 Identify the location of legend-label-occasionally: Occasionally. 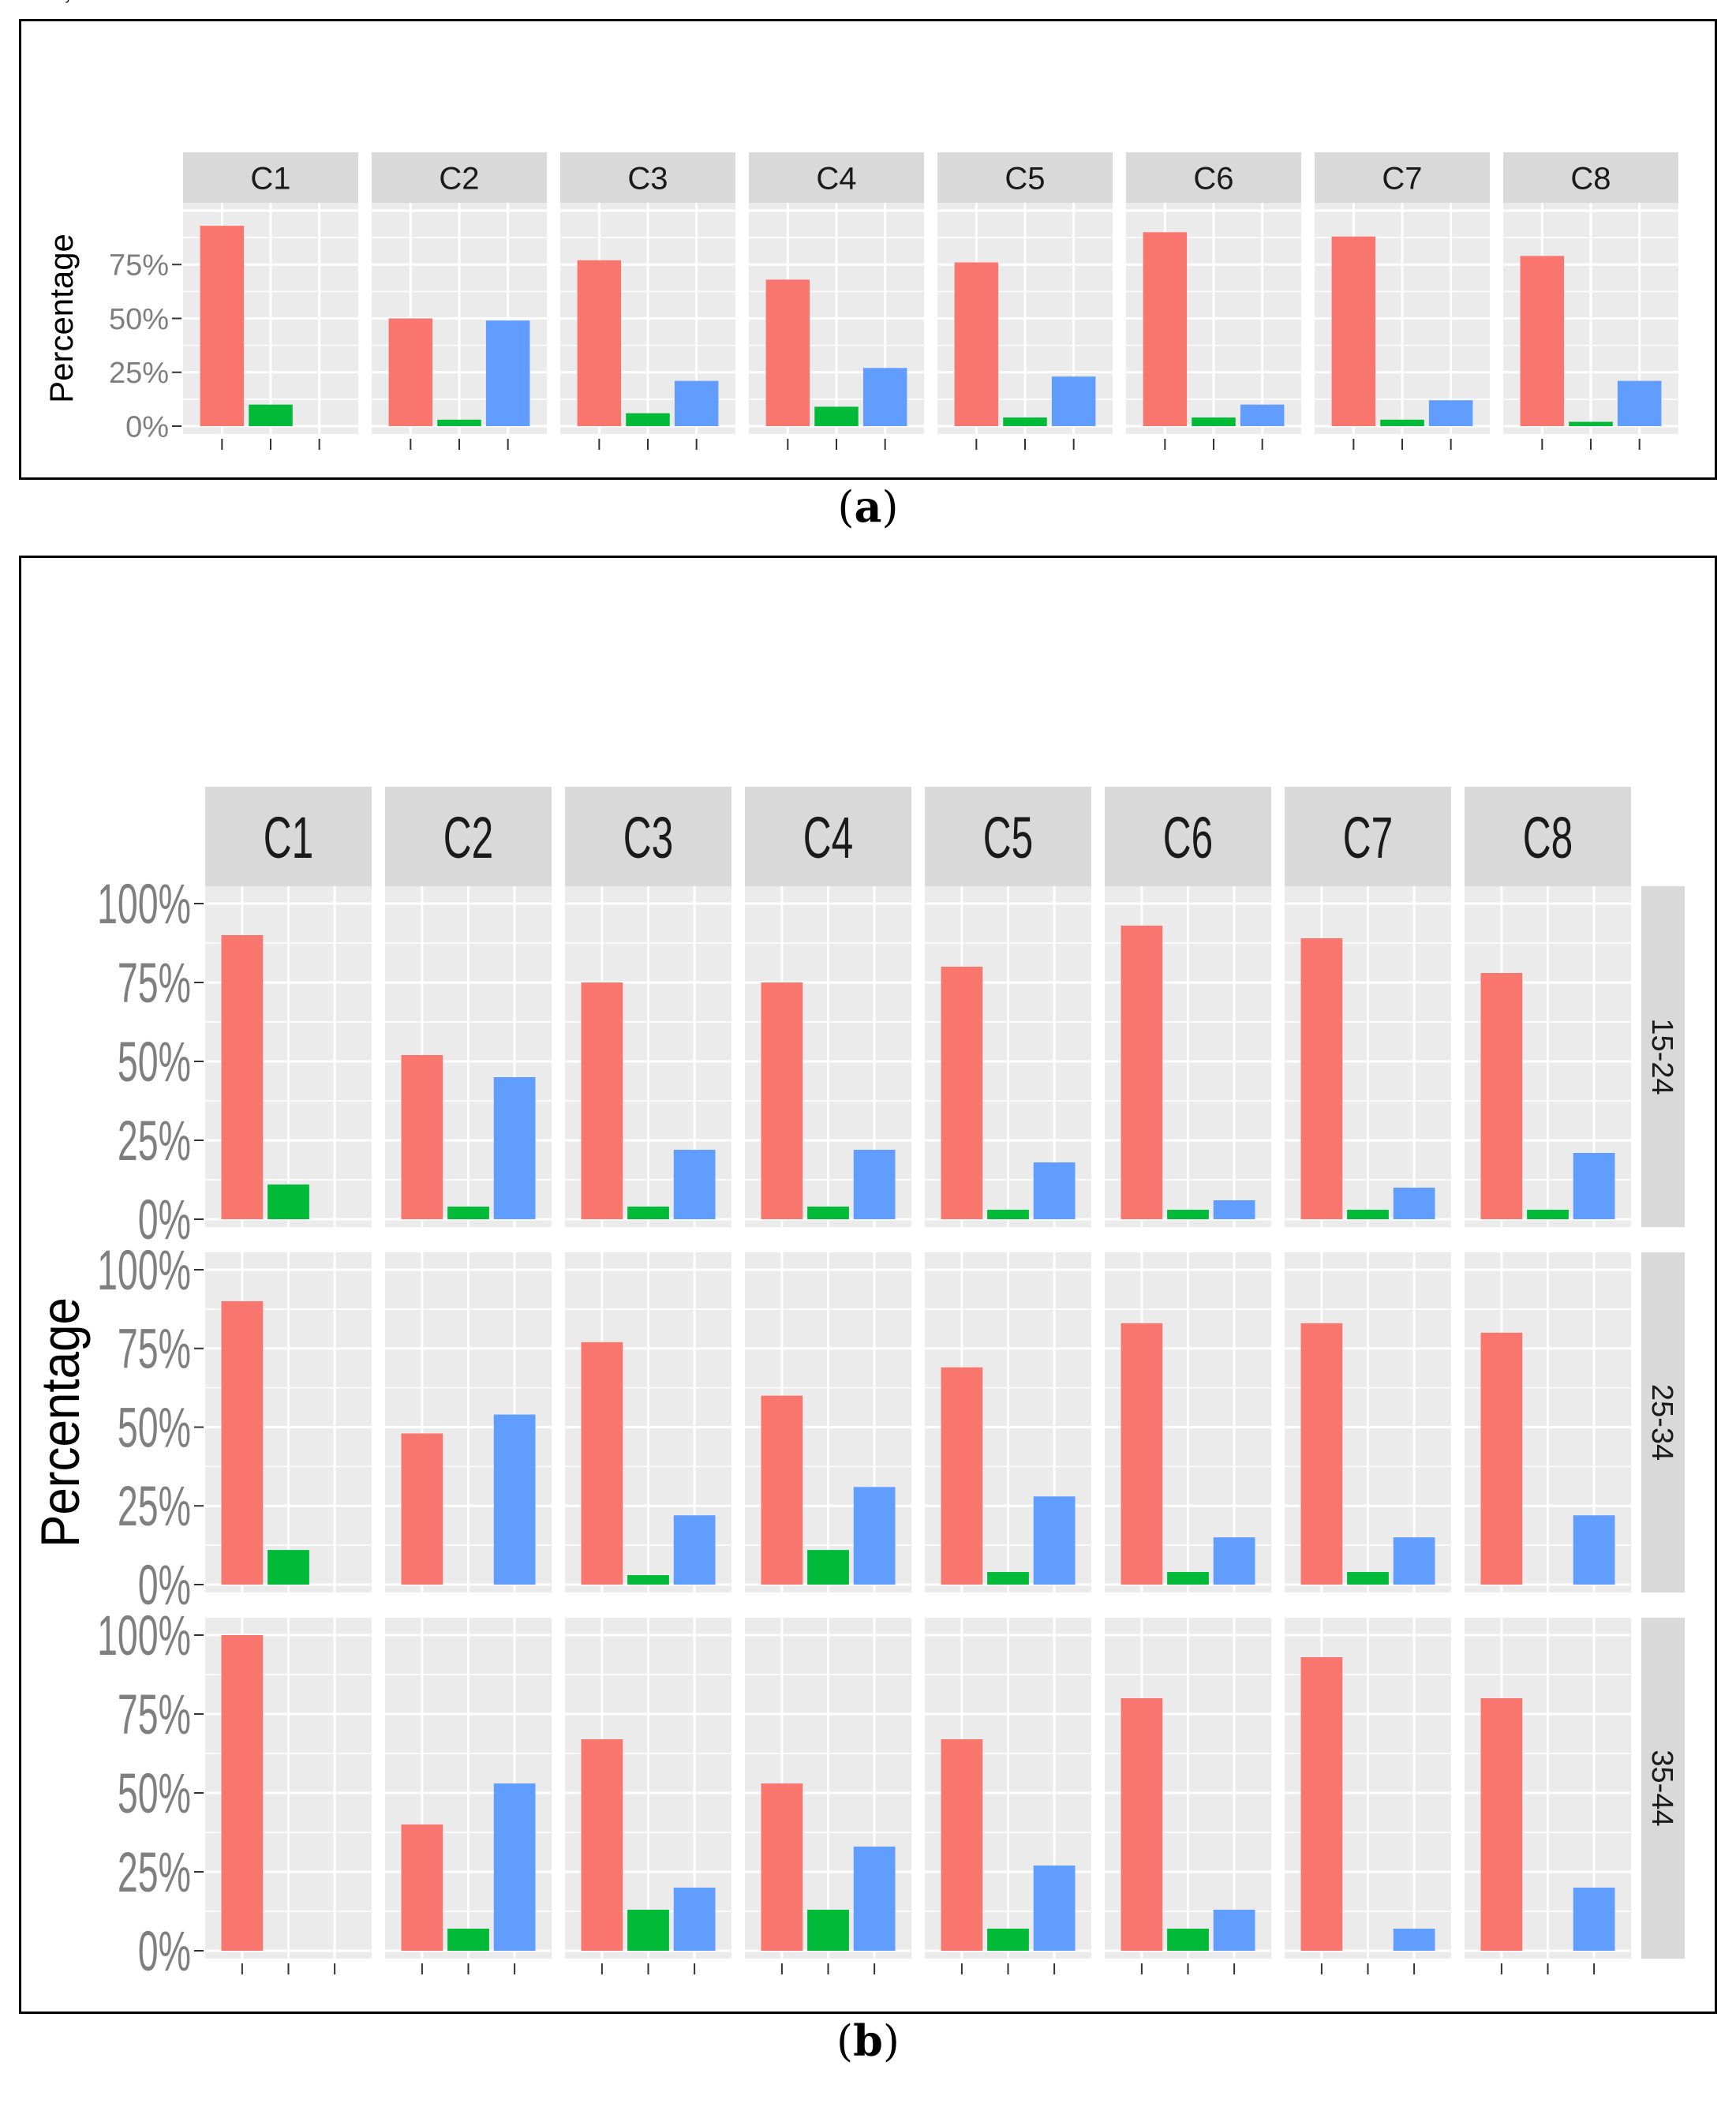
(36, 1).